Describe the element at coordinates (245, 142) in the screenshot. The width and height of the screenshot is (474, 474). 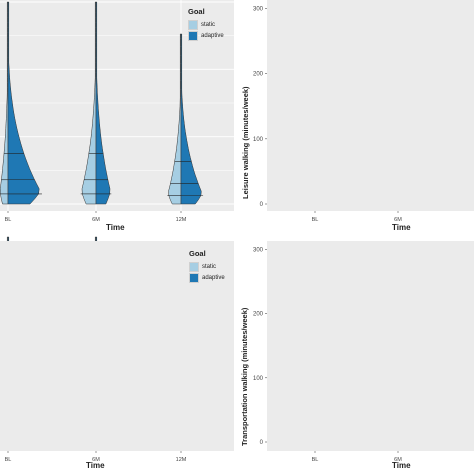
I see `y-axis-title: Leisure walking (minutes/week)` at that location.